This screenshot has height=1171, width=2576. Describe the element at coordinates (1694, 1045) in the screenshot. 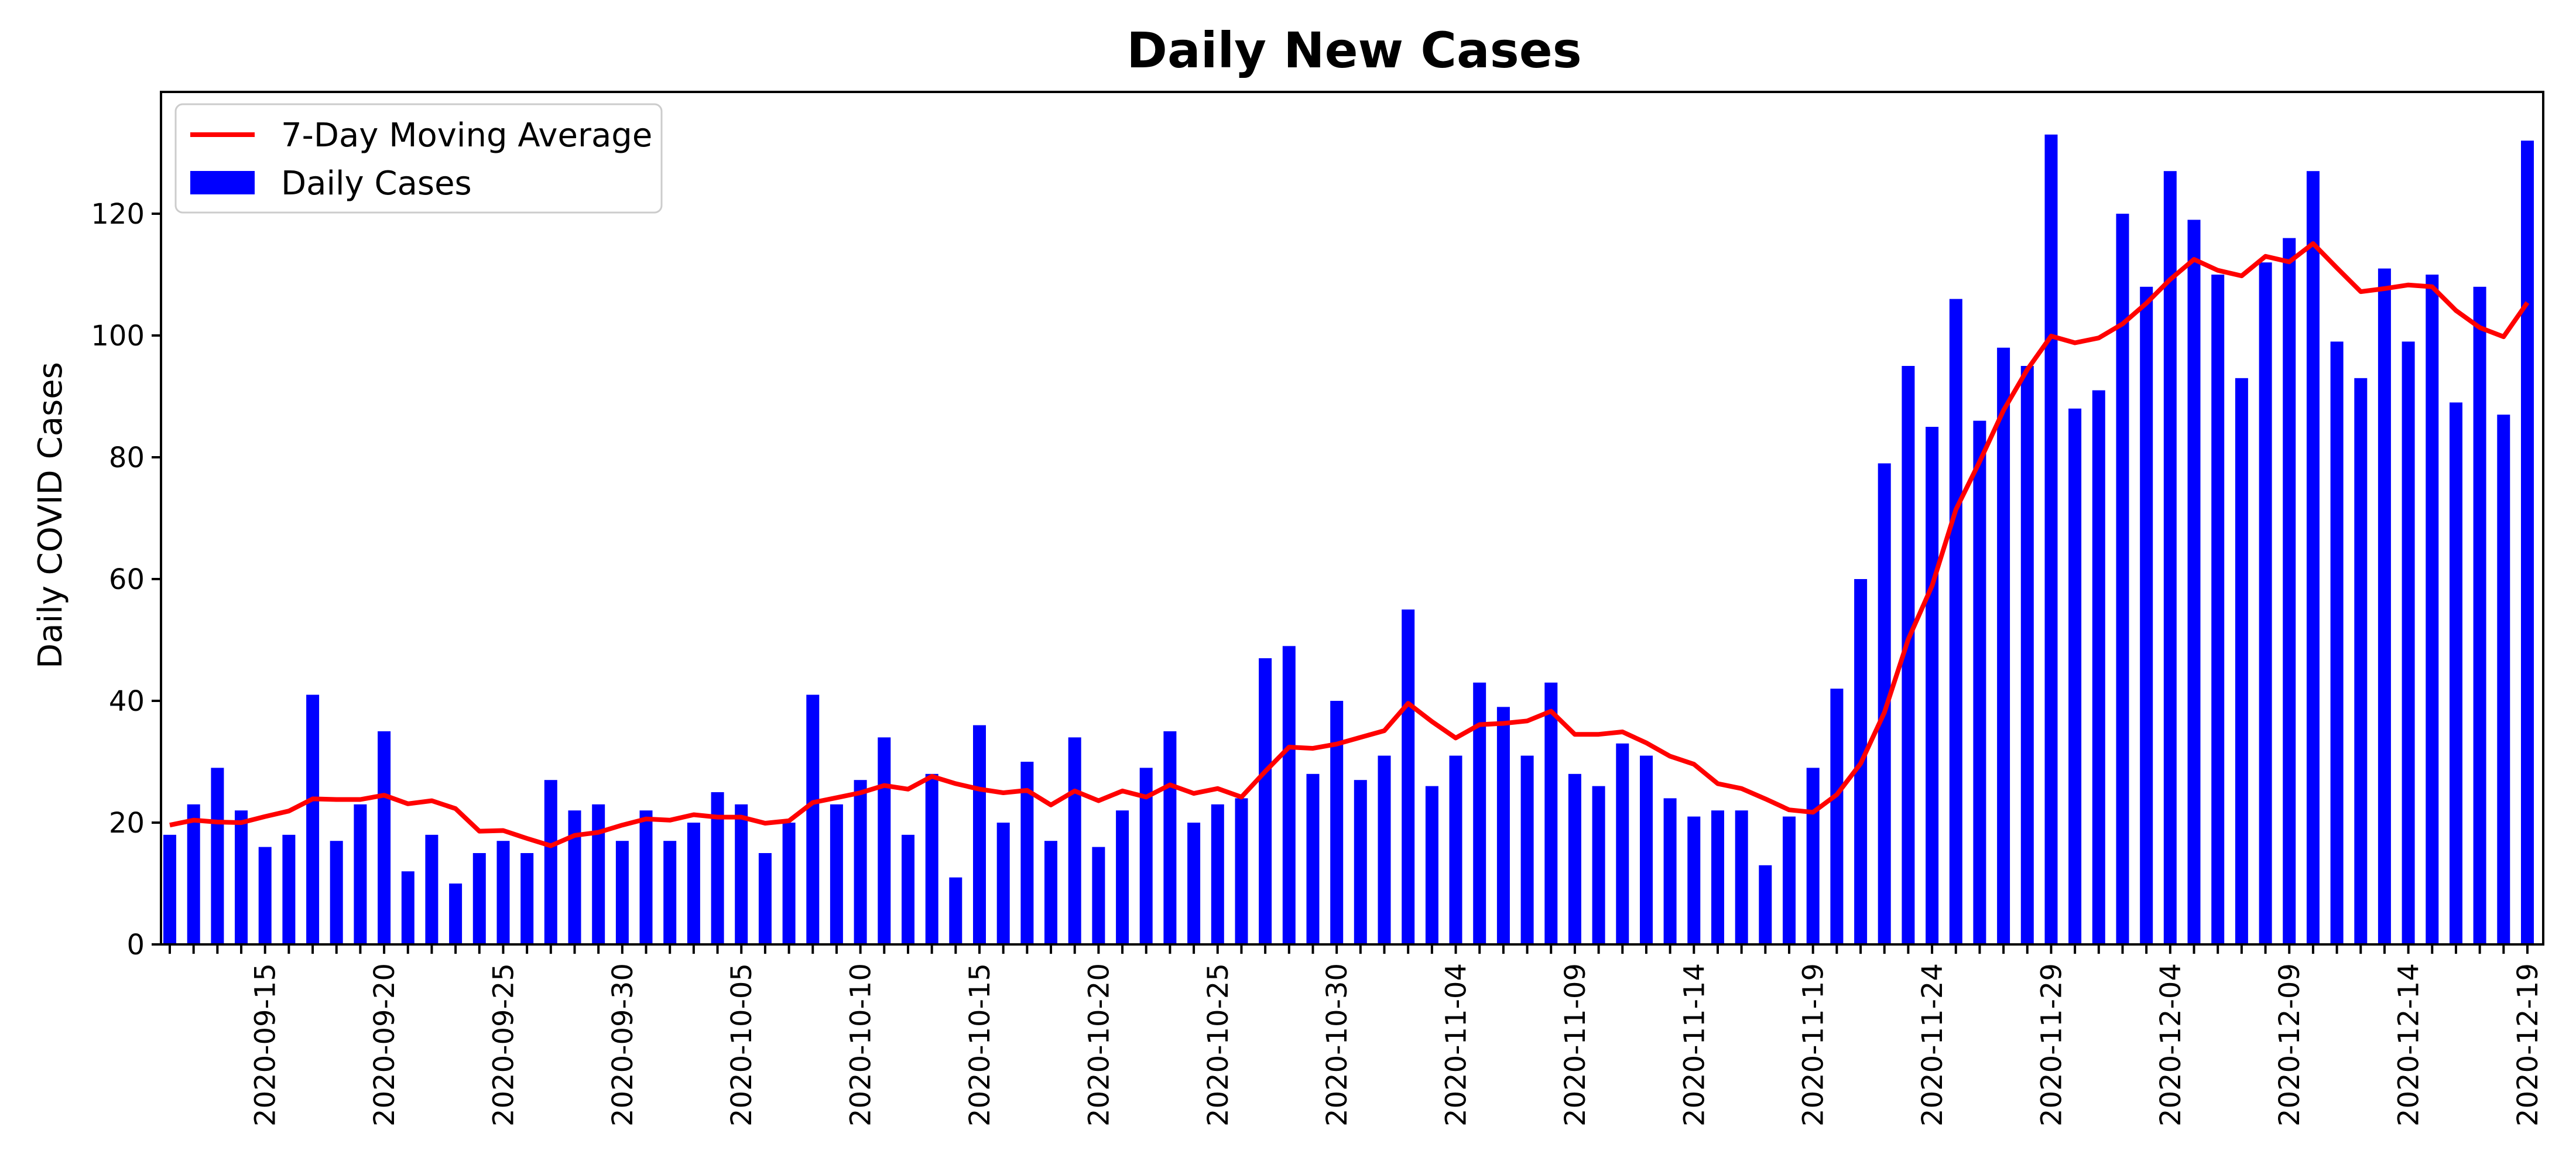

I see `x-tick-label: 2020-11-14` at that location.